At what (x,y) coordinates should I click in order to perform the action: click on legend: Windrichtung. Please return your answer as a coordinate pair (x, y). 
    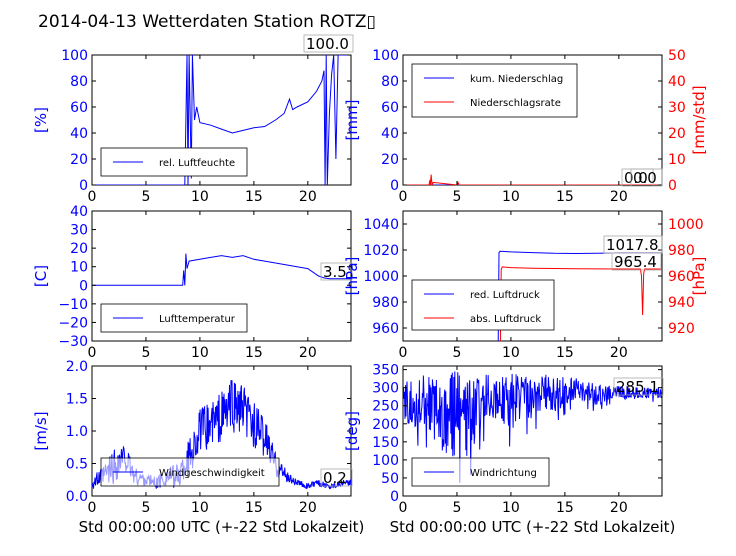
    Looking at the image, I should click on (480, 472).